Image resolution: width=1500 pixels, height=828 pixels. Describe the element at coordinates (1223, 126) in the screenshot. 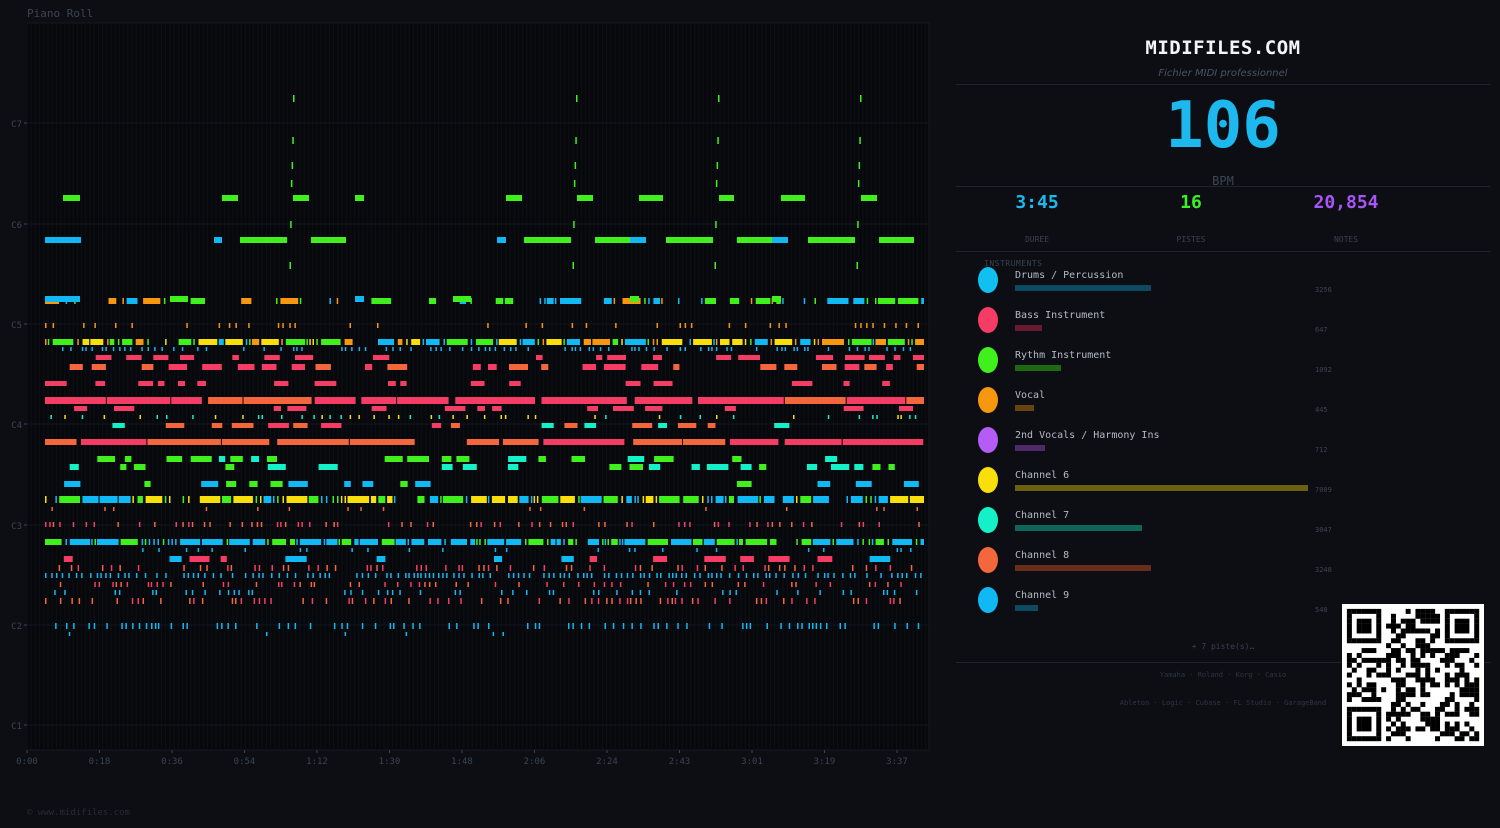

I see `bpm-value: 106` at that location.